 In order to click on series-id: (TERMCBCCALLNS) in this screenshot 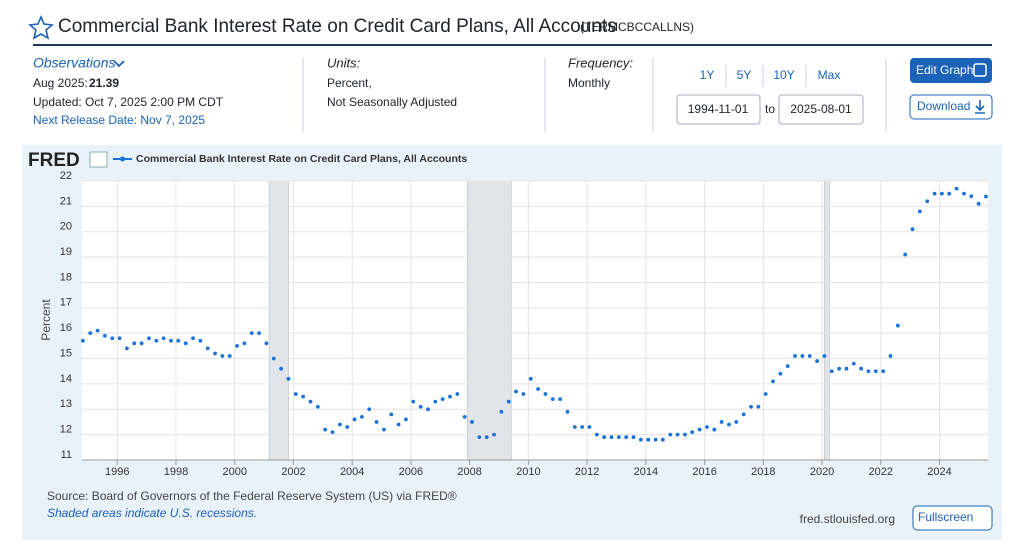, I will do `click(637, 27)`.